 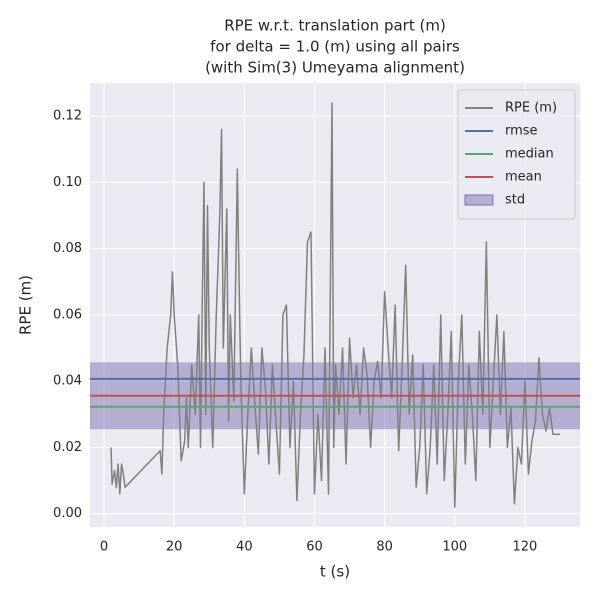 I want to click on x-tick-label: 100, so click(x=454, y=547).